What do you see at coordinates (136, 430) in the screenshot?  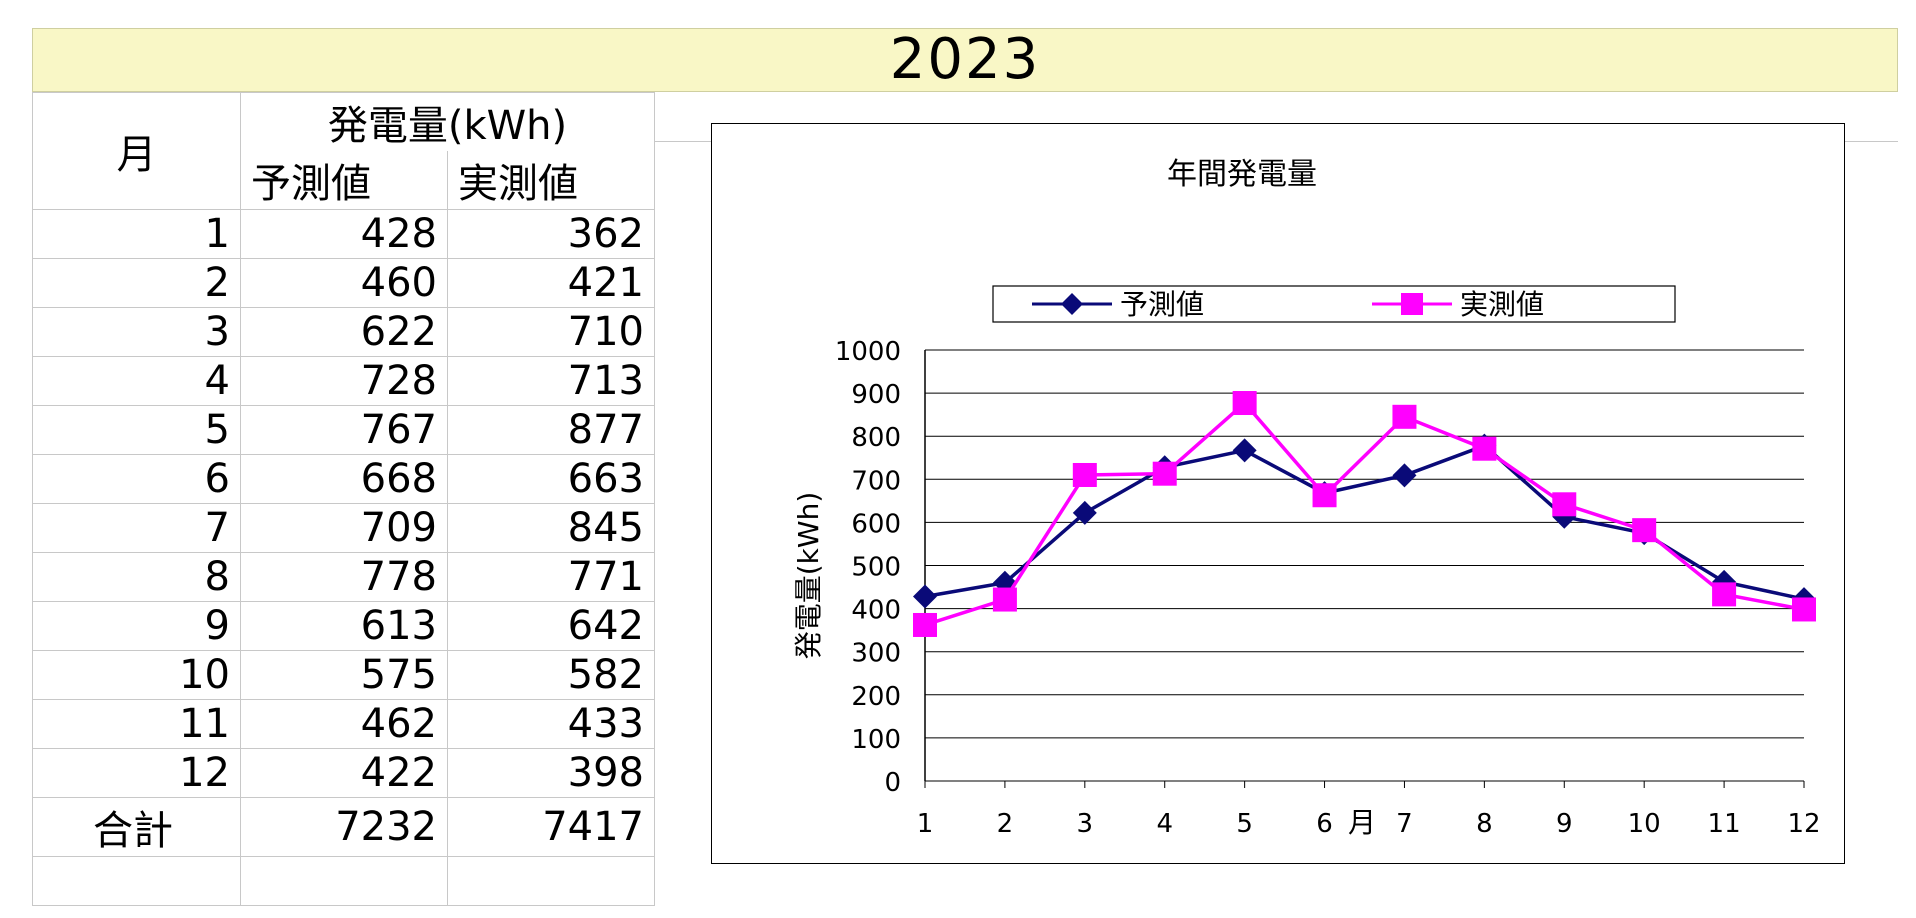 I see `month-cell: 5` at bounding box center [136, 430].